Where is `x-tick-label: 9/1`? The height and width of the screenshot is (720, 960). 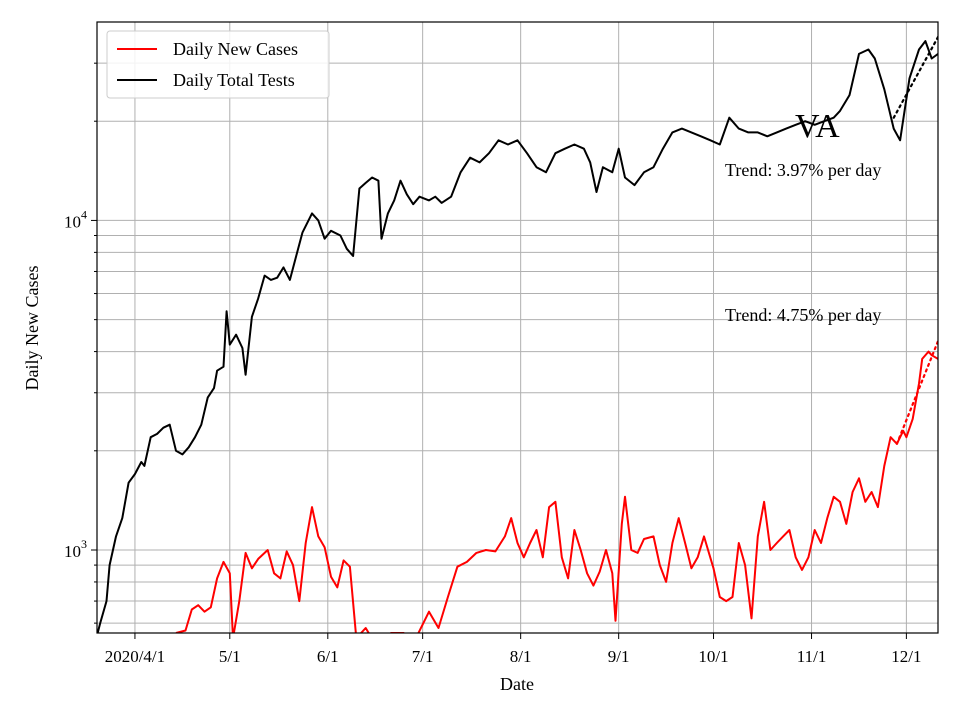
x-tick-label: 9/1 is located at coordinates (619, 656).